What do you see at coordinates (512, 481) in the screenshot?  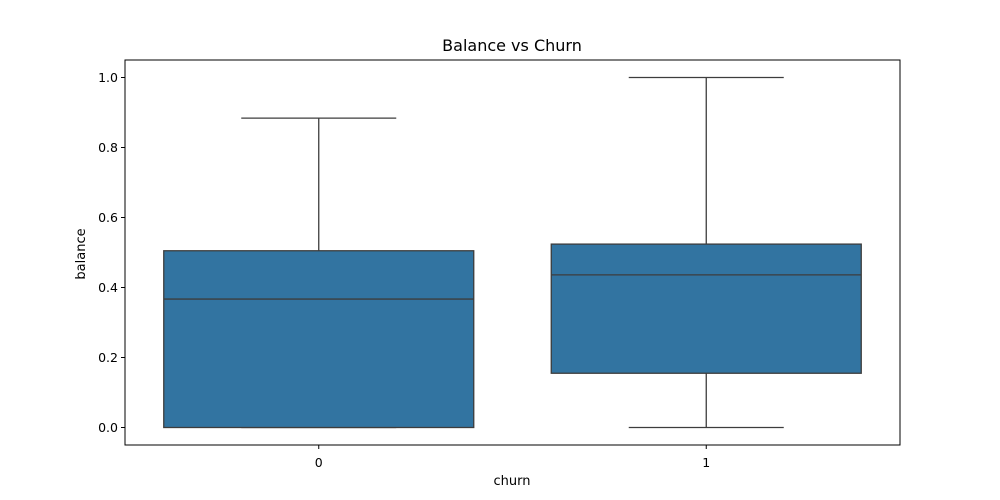 I see `x-axis-label: churn` at bounding box center [512, 481].